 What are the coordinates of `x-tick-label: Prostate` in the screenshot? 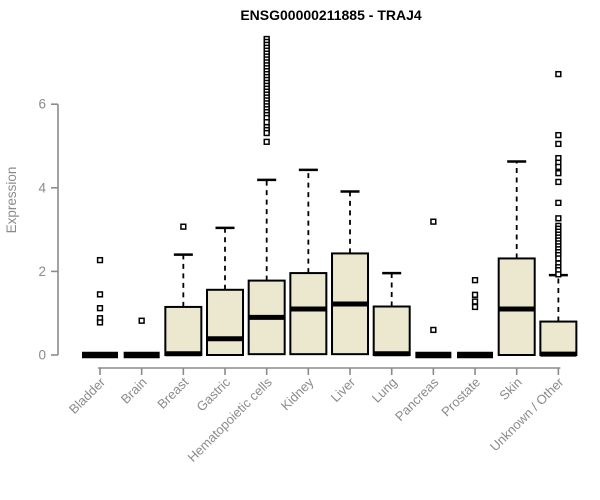 It's located at (460, 397).